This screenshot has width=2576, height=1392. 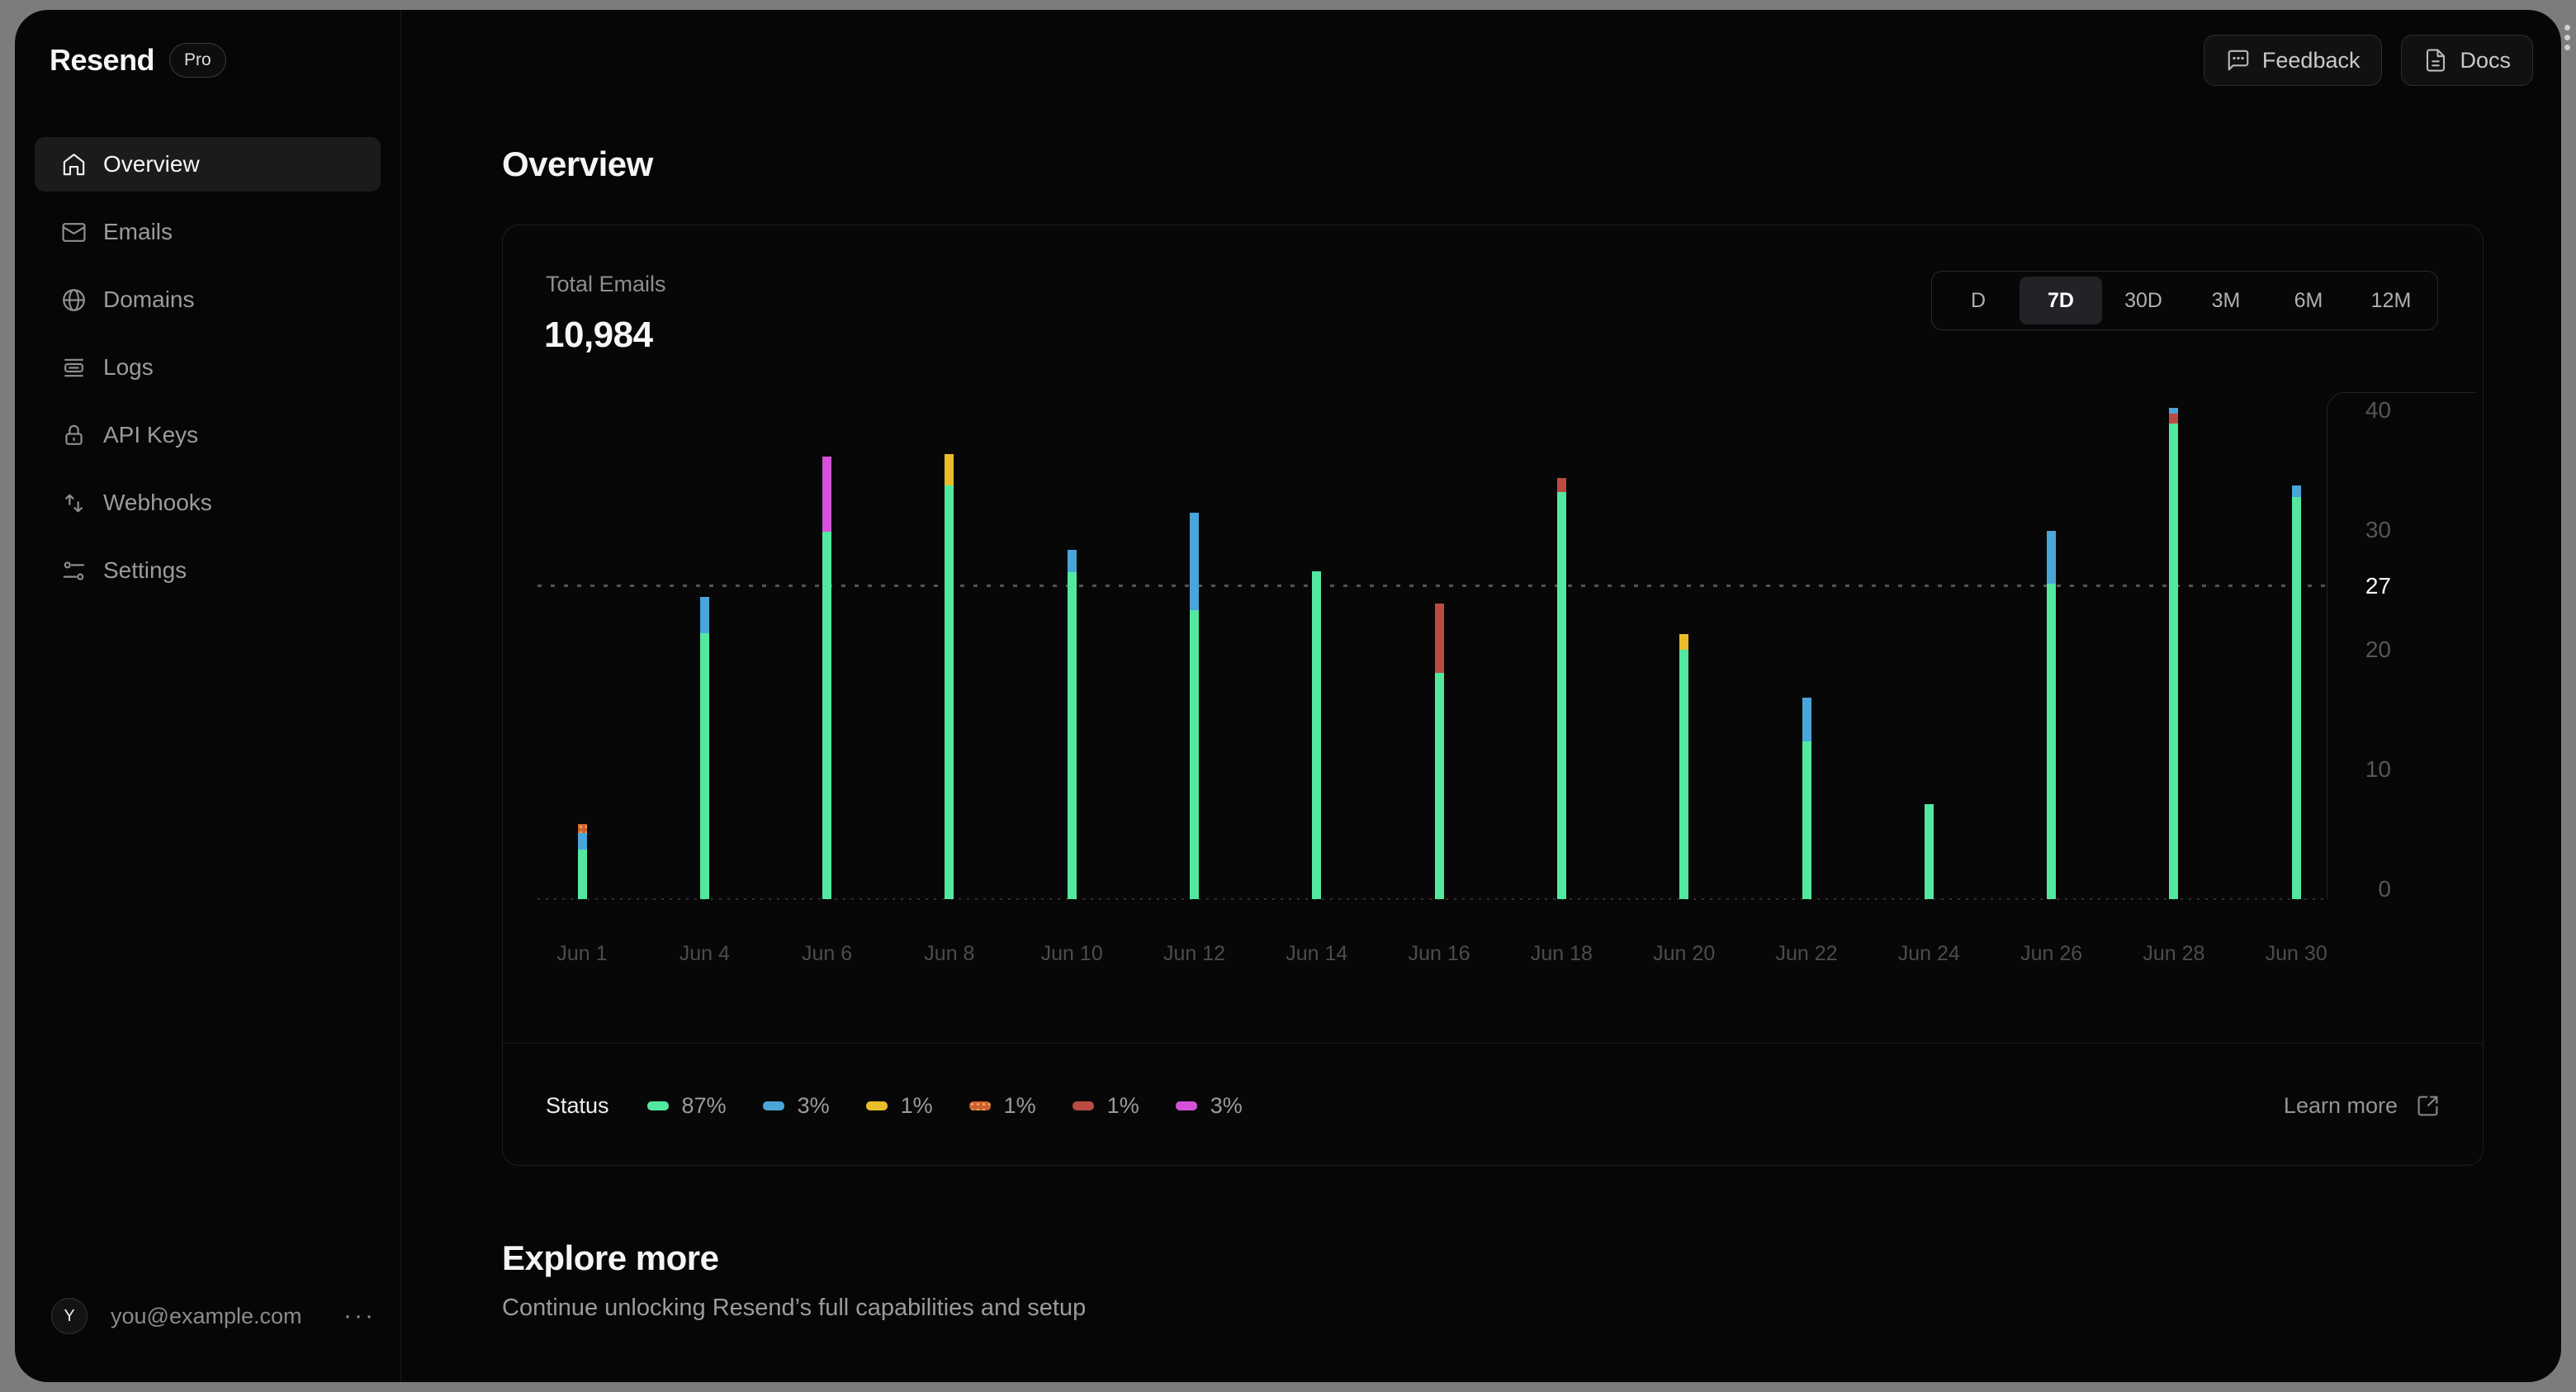 I want to click on y-tick-label: 20, so click(x=2378, y=650).